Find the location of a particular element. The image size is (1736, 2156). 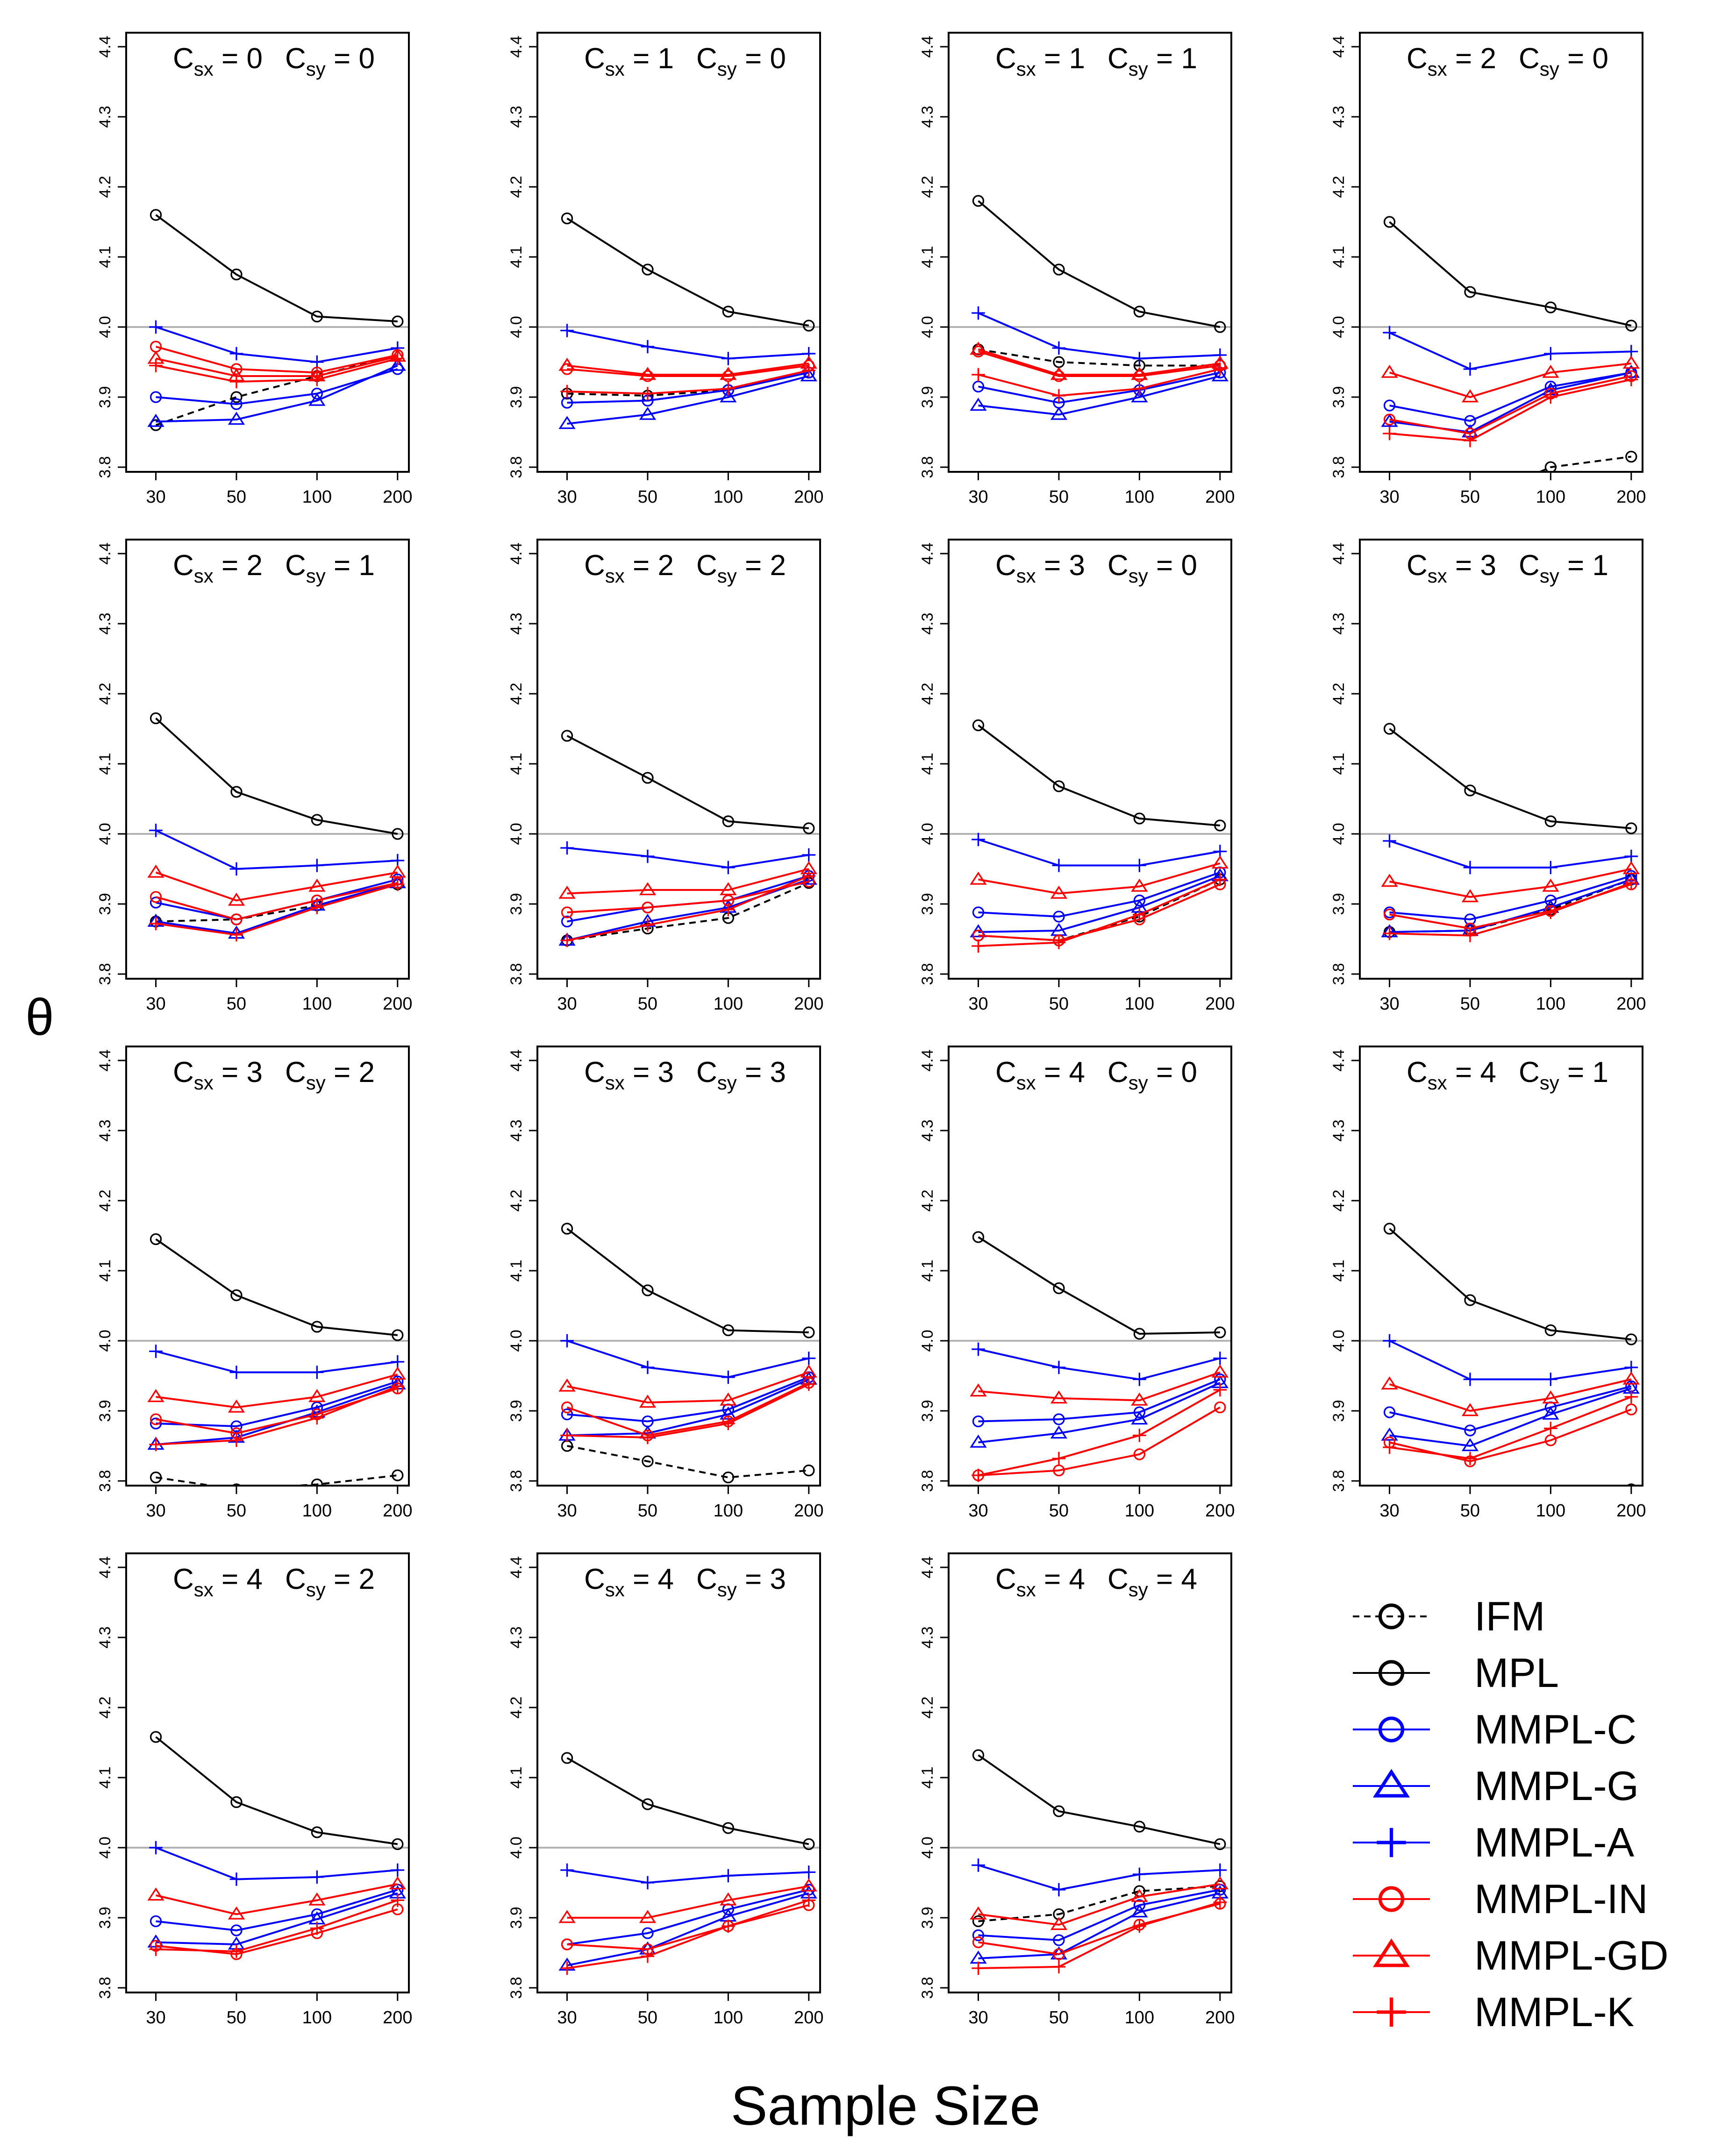

legend-label: MMPL-K is located at coordinates (1554, 2012).